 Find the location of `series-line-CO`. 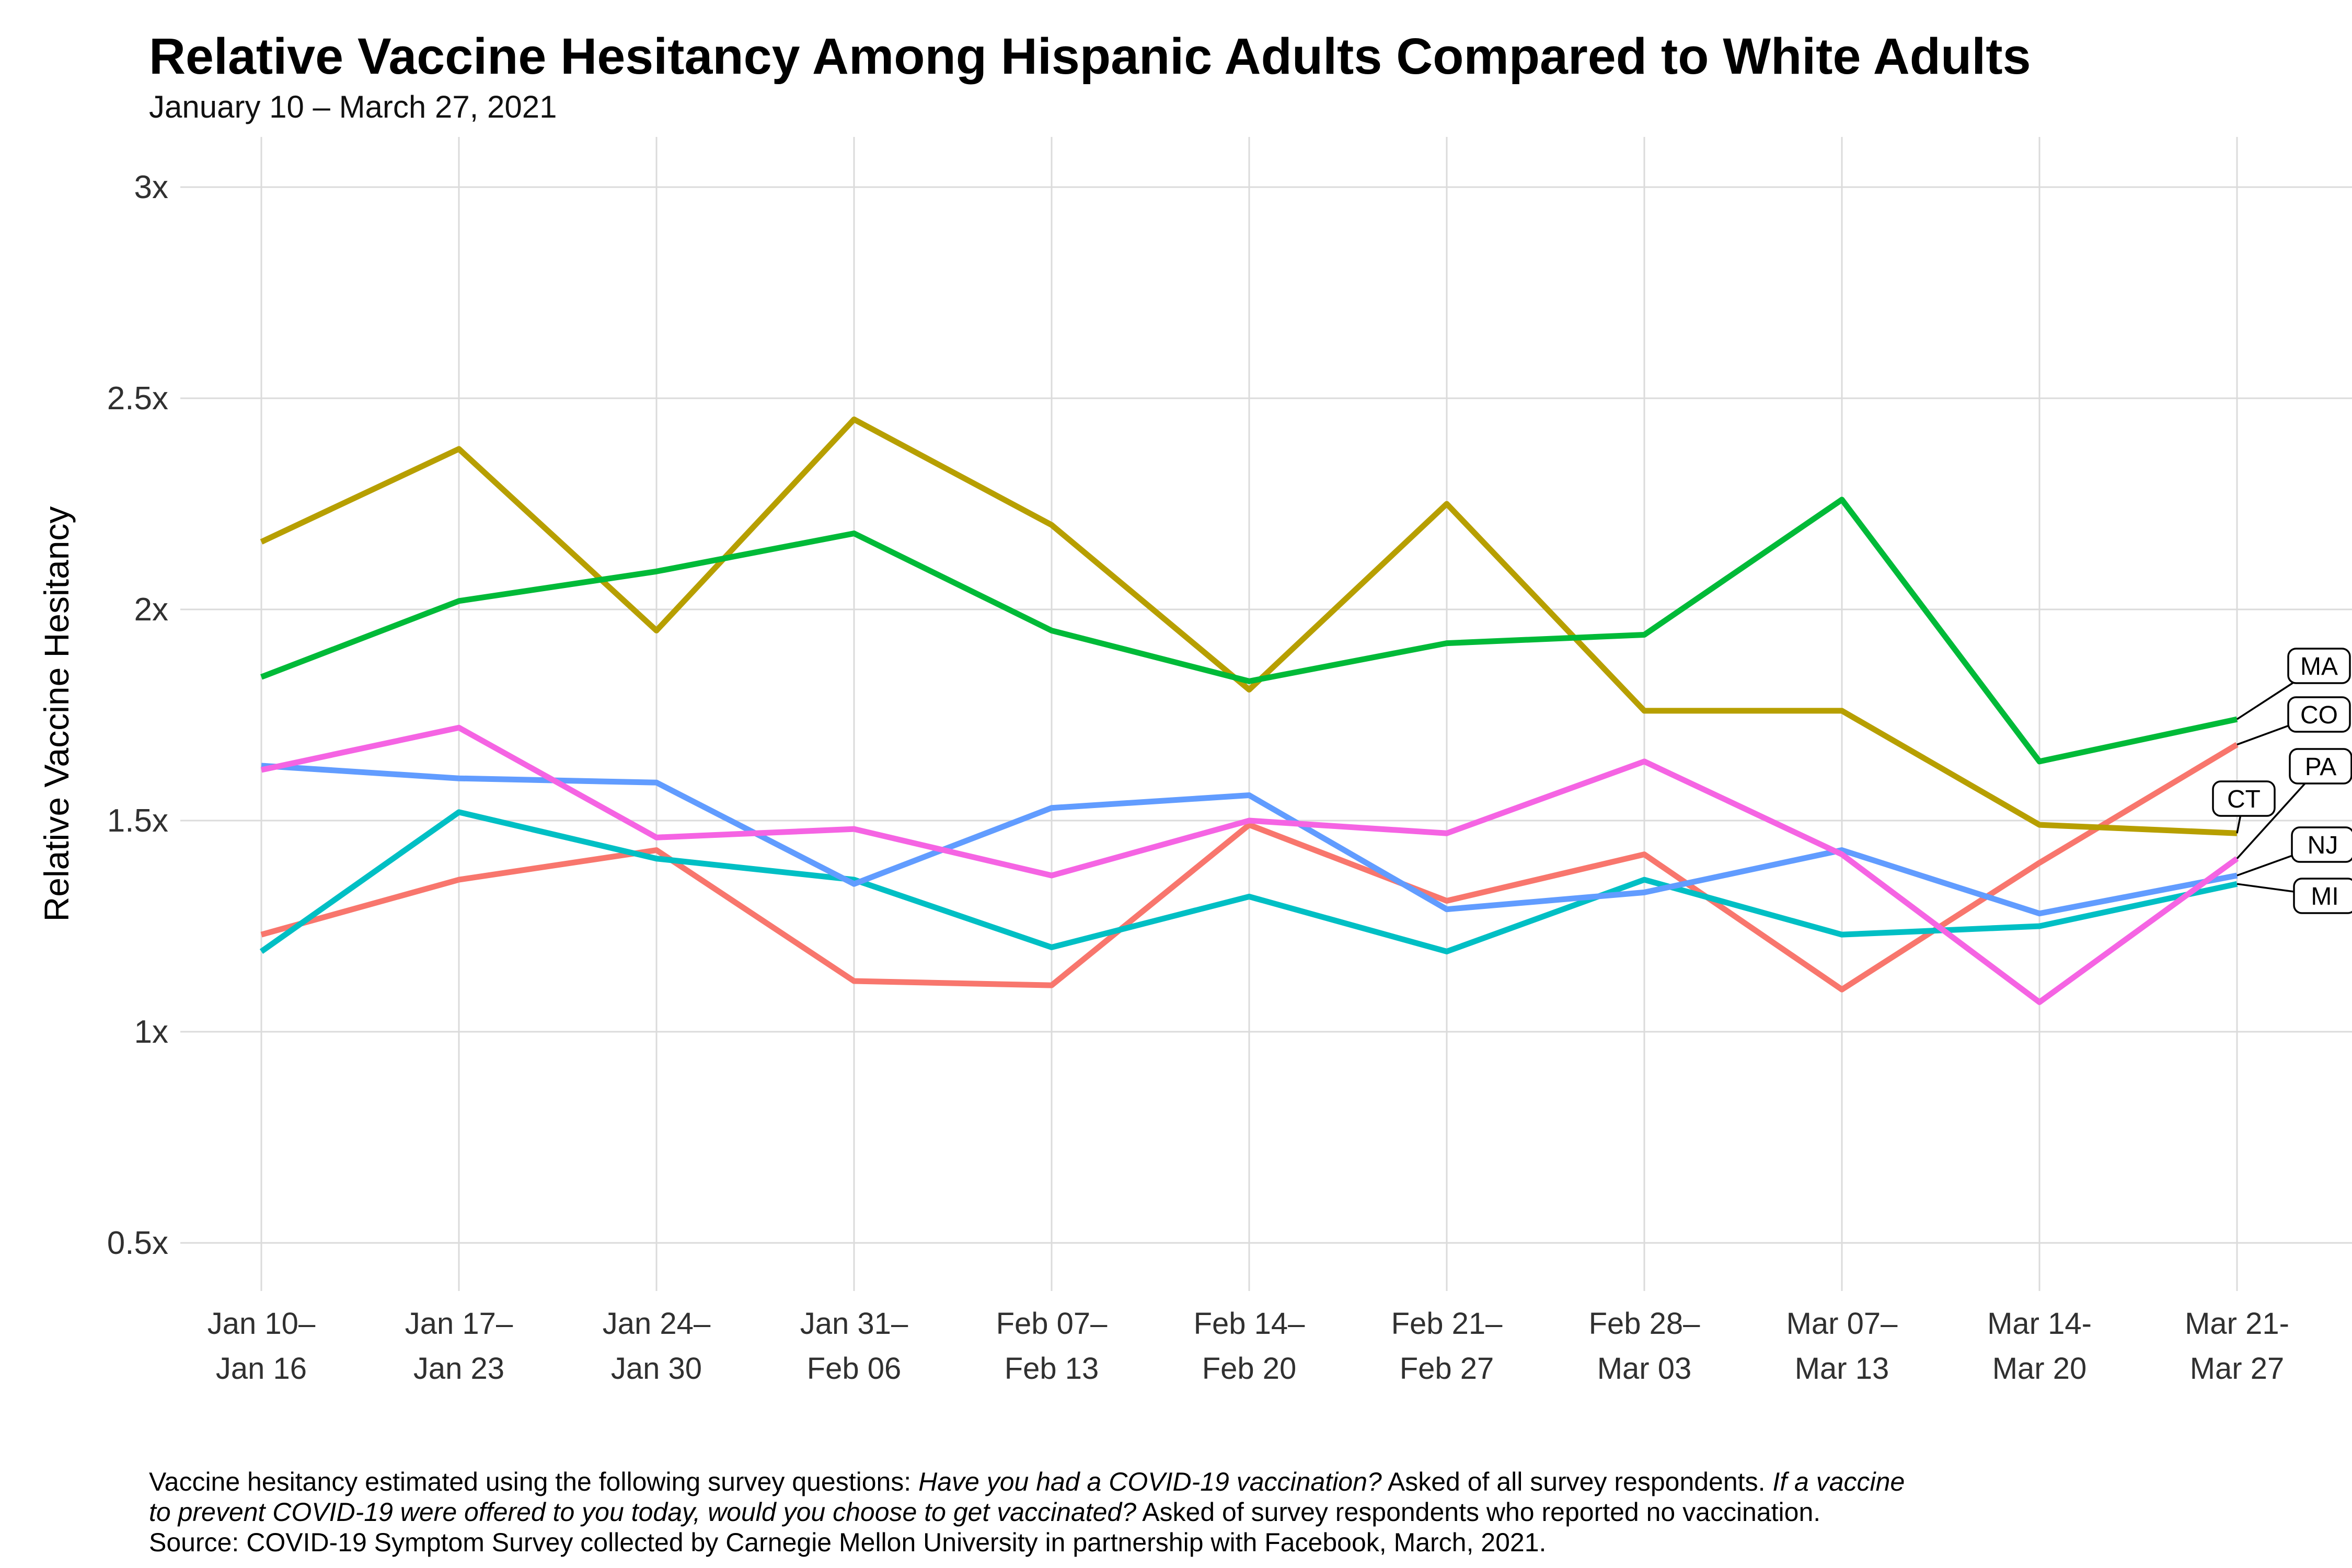

series-line-CO is located at coordinates (1249, 867).